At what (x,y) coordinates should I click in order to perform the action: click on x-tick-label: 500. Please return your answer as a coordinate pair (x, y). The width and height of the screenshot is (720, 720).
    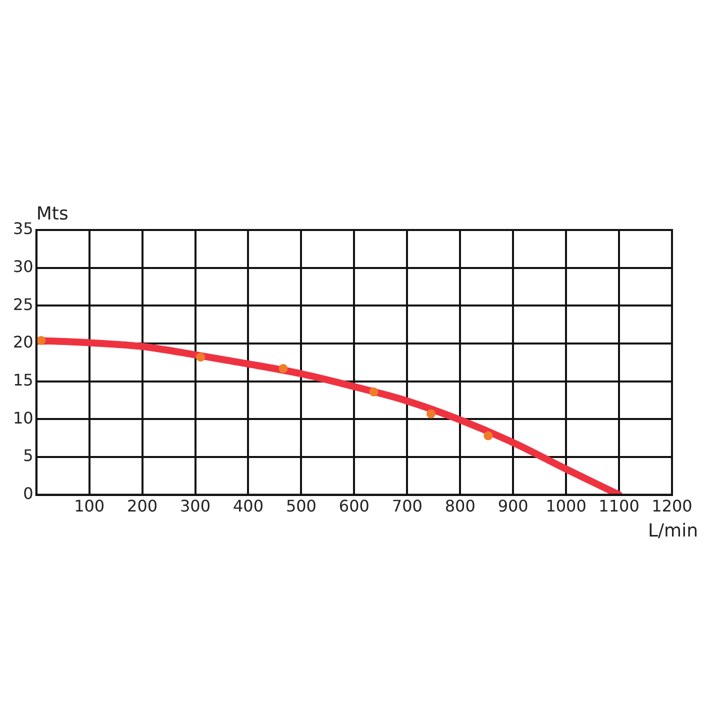
    Looking at the image, I should click on (301, 506).